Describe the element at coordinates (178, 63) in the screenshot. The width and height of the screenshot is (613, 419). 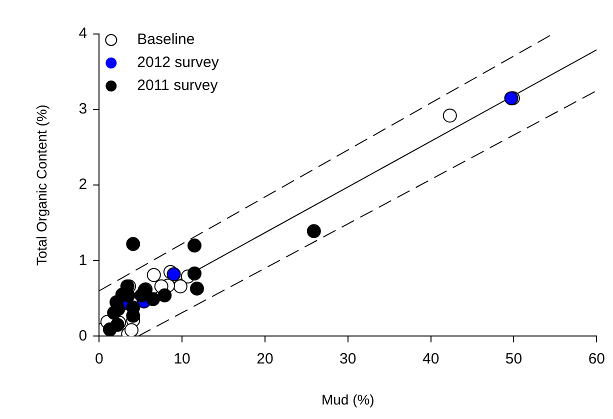
I see `legend-label: 2012 survey` at that location.